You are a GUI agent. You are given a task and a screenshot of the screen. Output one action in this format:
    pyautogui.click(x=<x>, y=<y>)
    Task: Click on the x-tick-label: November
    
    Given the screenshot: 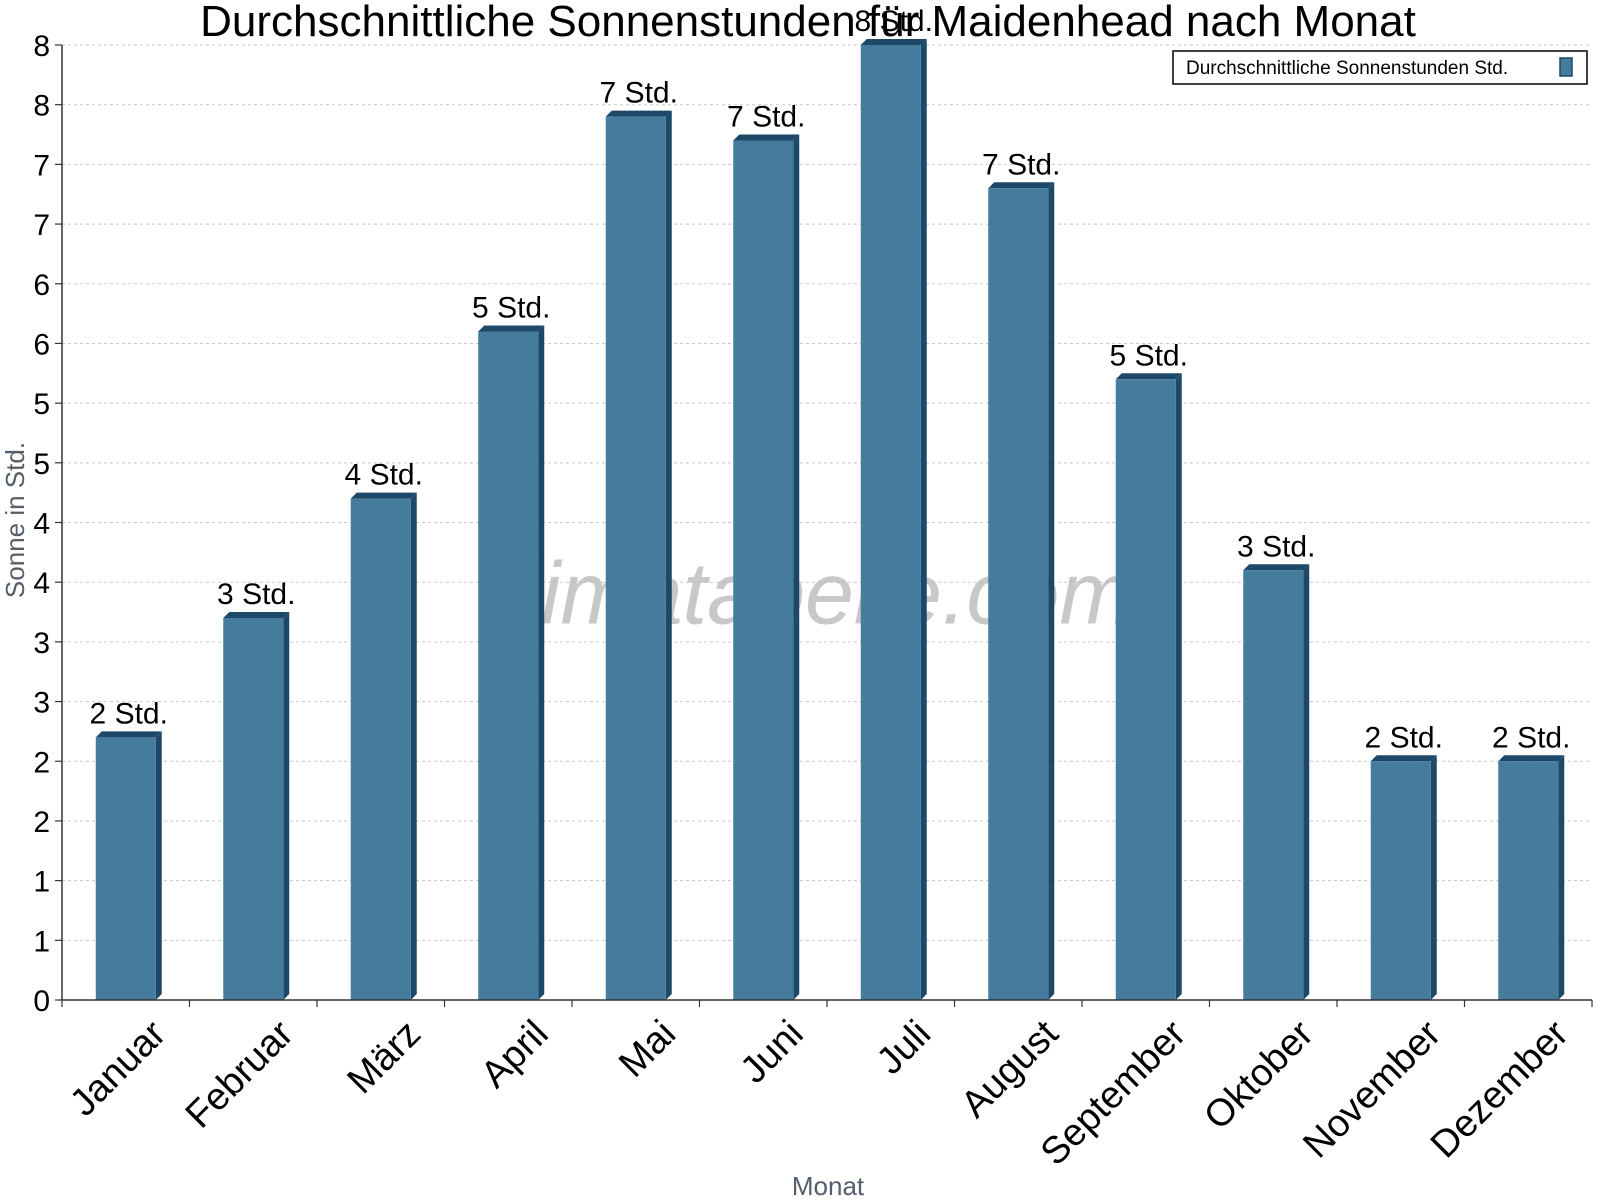 What is the action you would take?
    pyautogui.click(x=1372, y=1089)
    